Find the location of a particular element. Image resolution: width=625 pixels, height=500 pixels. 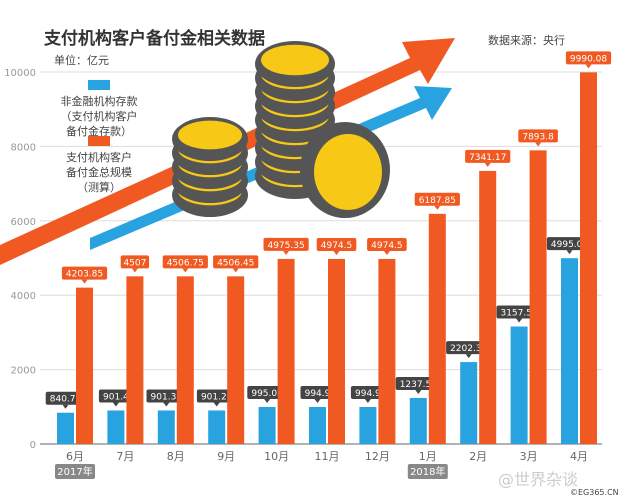

source-label: 数据来源：央行 is located at coordinates (526, 40).